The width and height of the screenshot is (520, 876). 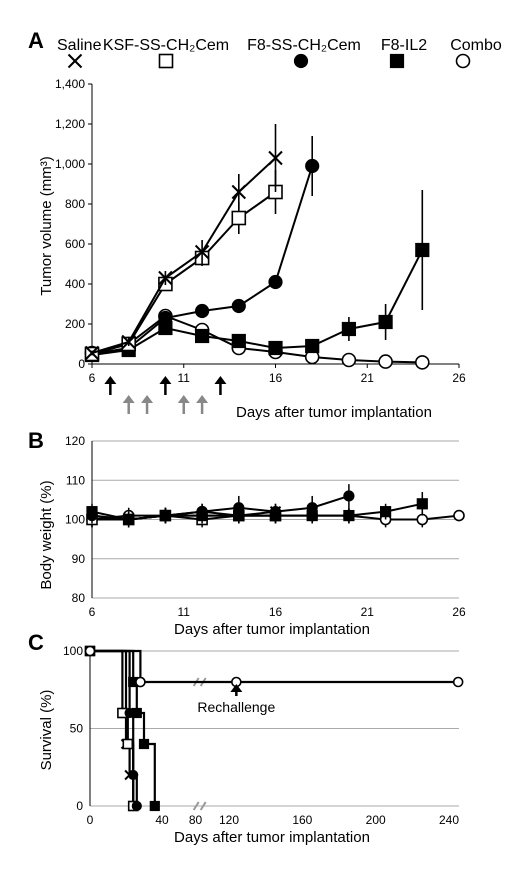 What do you see at coordinates (236, 688) in the screenshot?
I see `panel-c-rechallenge-arrow-head` at bounding box center [236, 688].